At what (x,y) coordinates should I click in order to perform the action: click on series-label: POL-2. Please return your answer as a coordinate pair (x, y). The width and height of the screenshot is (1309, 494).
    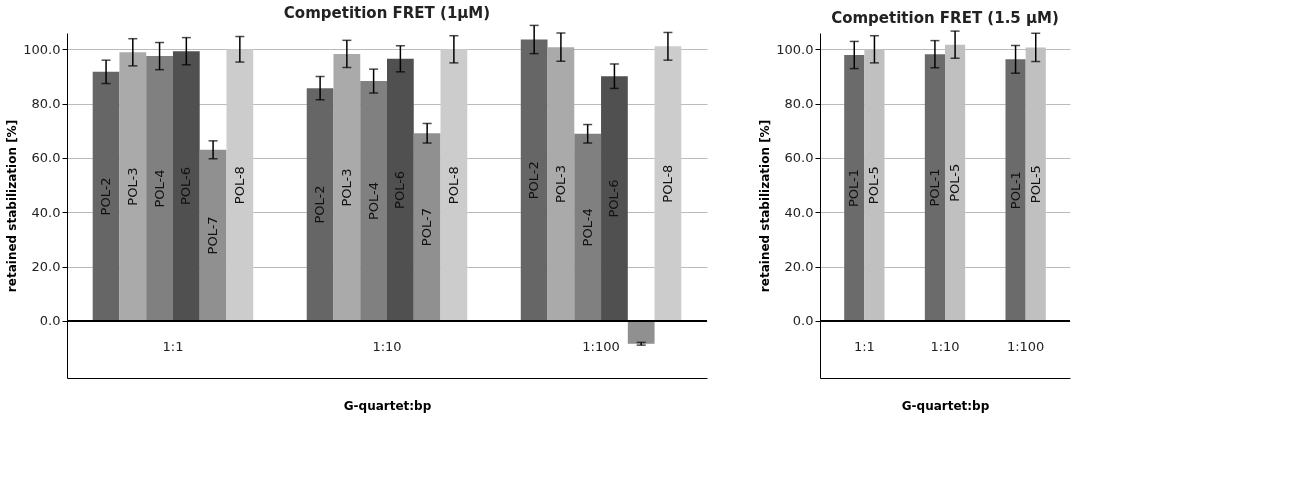
    Looking at the image, I should click on (106, 196).